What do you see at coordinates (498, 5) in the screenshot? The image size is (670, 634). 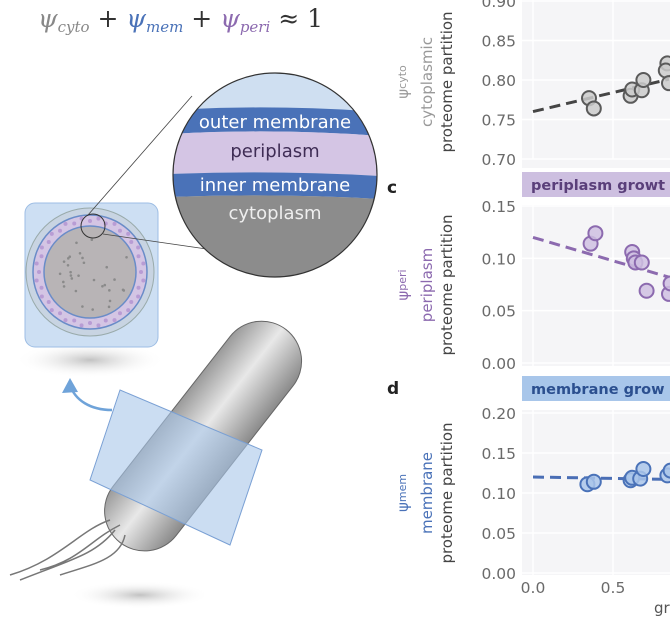 I see `y-tick-label: 0.90` at bounding box center [498, 5].